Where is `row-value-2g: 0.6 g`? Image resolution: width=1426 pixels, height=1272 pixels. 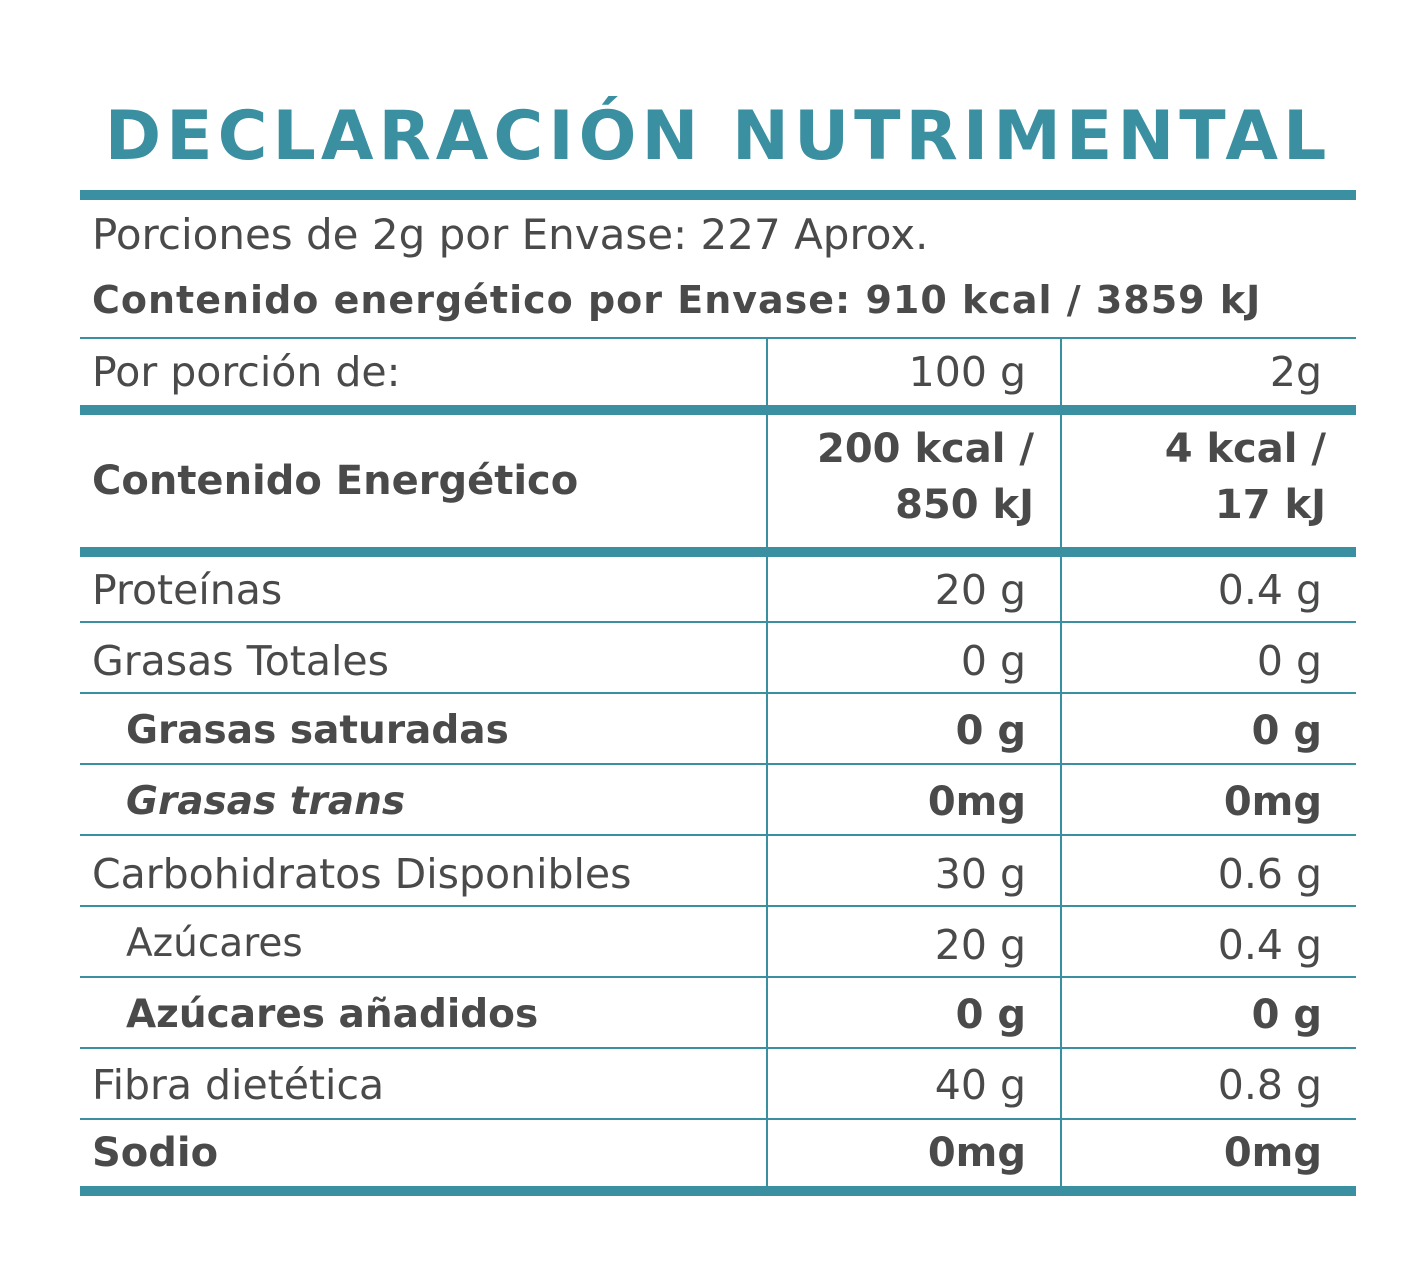
row-value-2g: 0.6 g is located at coordinates (1269, 874).